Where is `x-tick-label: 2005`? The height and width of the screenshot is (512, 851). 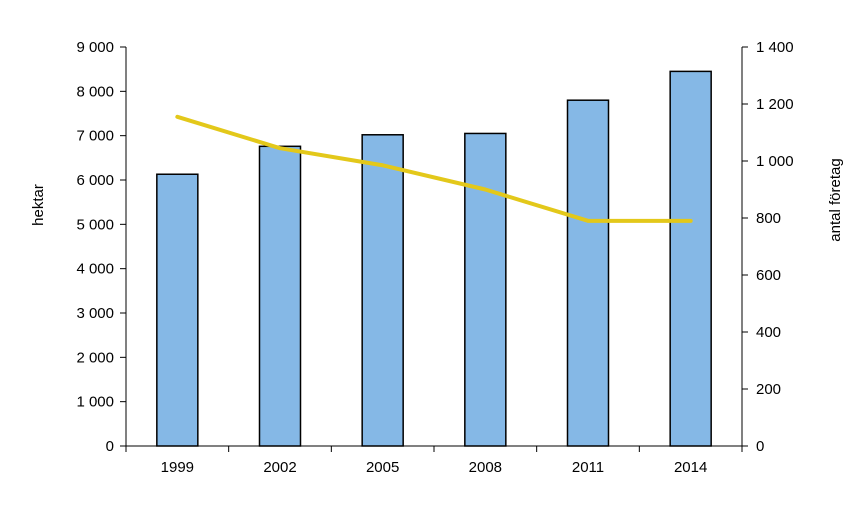 x-tick-label: 2005 is located at coordinates (382, 467).